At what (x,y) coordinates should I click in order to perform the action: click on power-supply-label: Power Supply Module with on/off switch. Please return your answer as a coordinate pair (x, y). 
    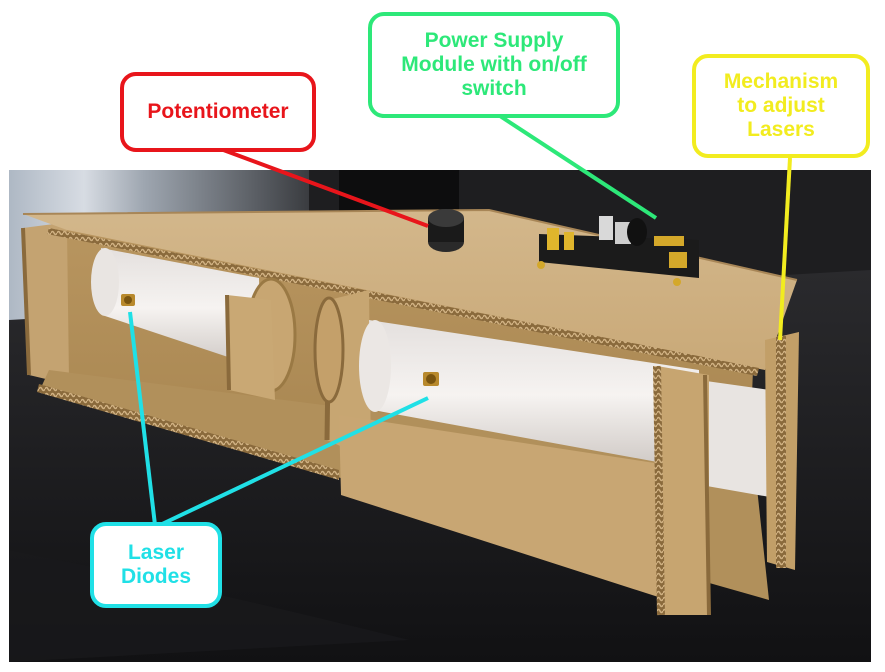
    Looking at the image, I should click on (494, 64).